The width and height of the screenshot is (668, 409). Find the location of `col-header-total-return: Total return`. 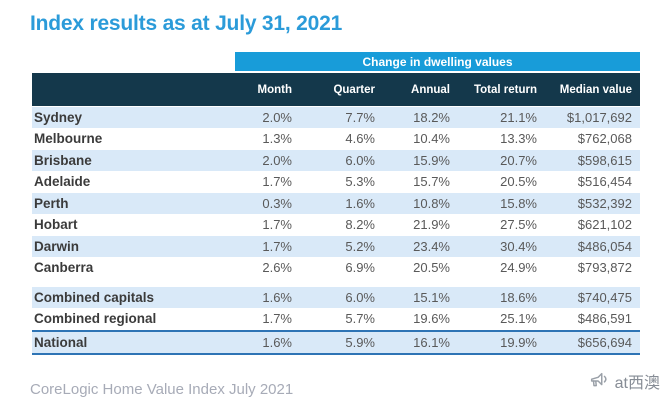

col-header-total-return: Total return is located at coordinates (505, 89).